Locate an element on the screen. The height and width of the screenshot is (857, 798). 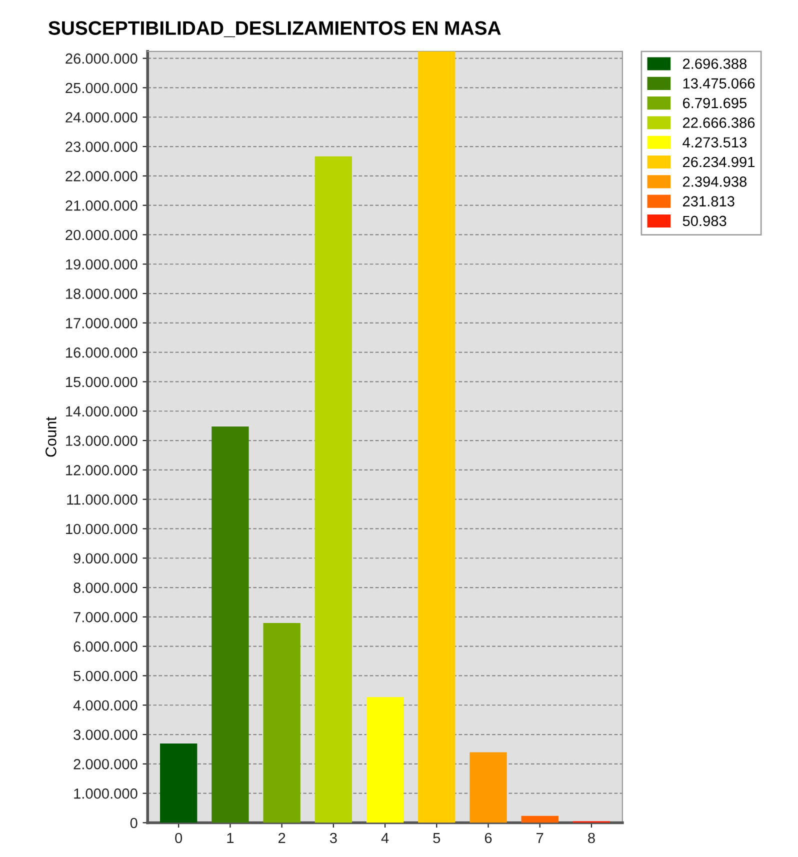
y-tick-label: 10.000.000 is located at coordinates (102, 529).